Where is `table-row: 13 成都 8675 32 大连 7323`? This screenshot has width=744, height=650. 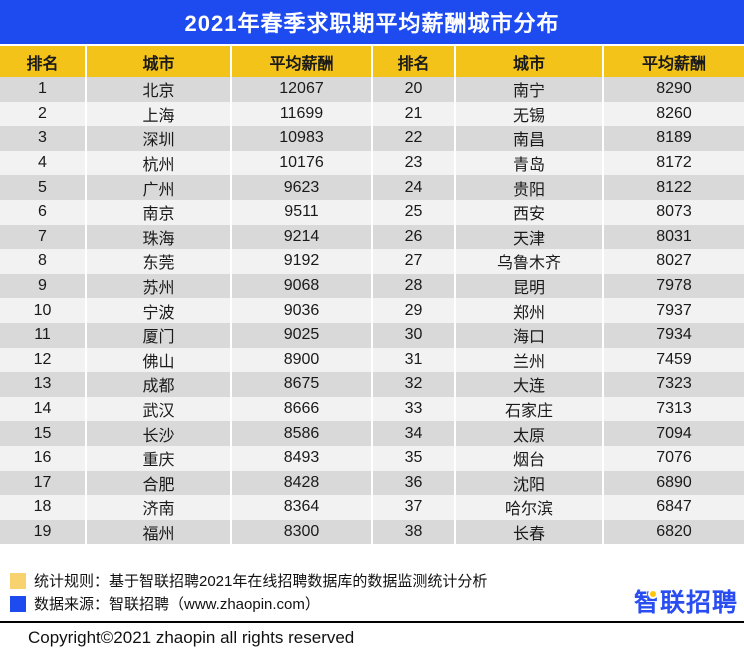 table-row: 13 成都 8675 32 大连 7323 is located at coordinates (372, 384).